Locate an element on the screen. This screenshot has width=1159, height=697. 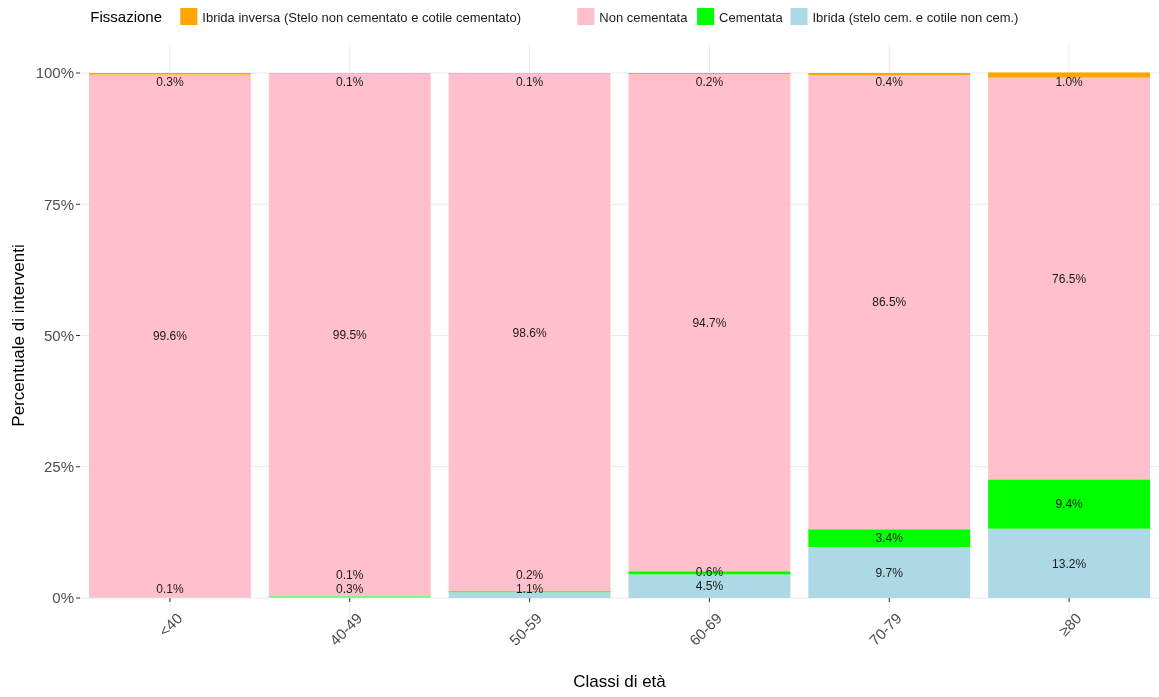
legend-title: Fissazione is located at coordinates (126, 17).